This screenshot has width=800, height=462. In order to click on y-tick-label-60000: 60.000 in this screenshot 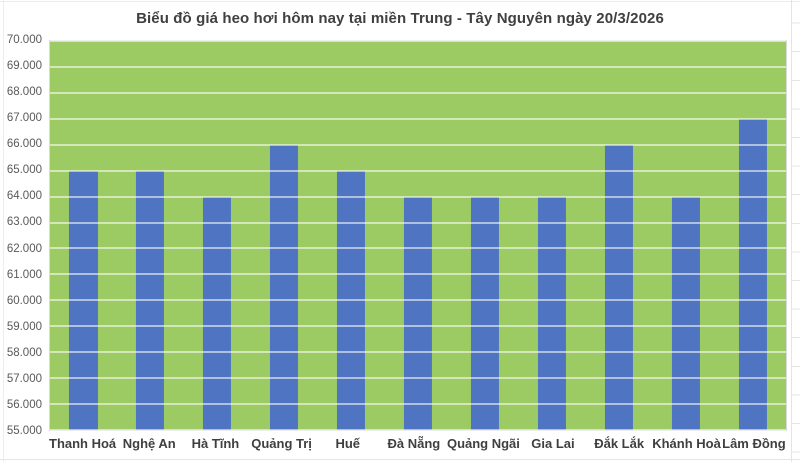, I will do `click(24, 300)`.